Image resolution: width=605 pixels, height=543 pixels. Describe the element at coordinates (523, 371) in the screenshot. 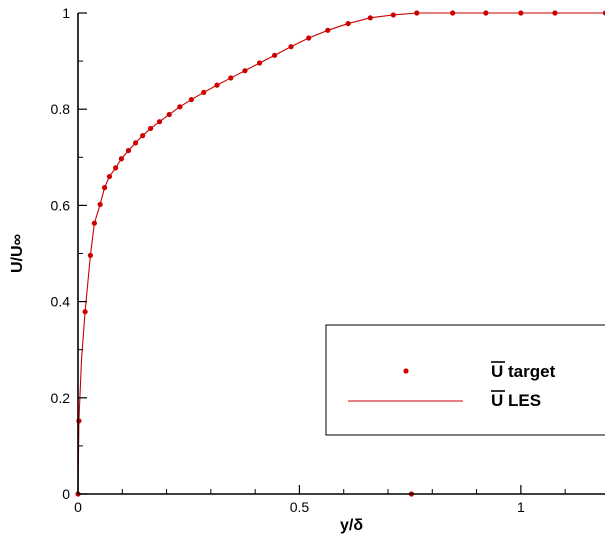

I see `legend-label-target: U target` at that location.